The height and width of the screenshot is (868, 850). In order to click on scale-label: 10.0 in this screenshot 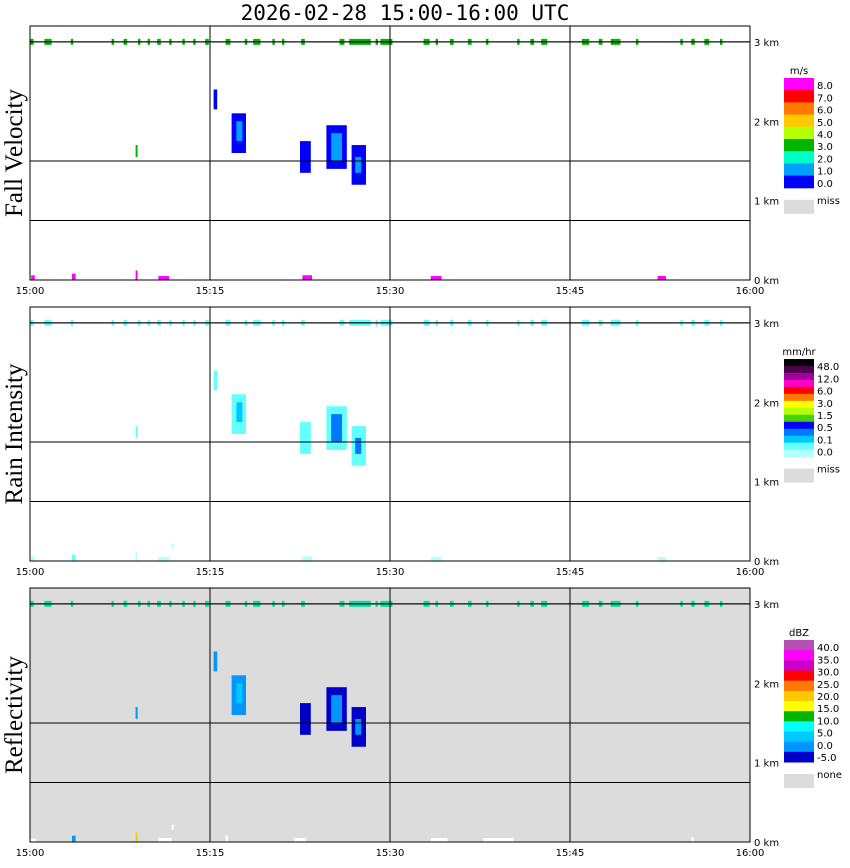, I will do `click(828, 721)`.